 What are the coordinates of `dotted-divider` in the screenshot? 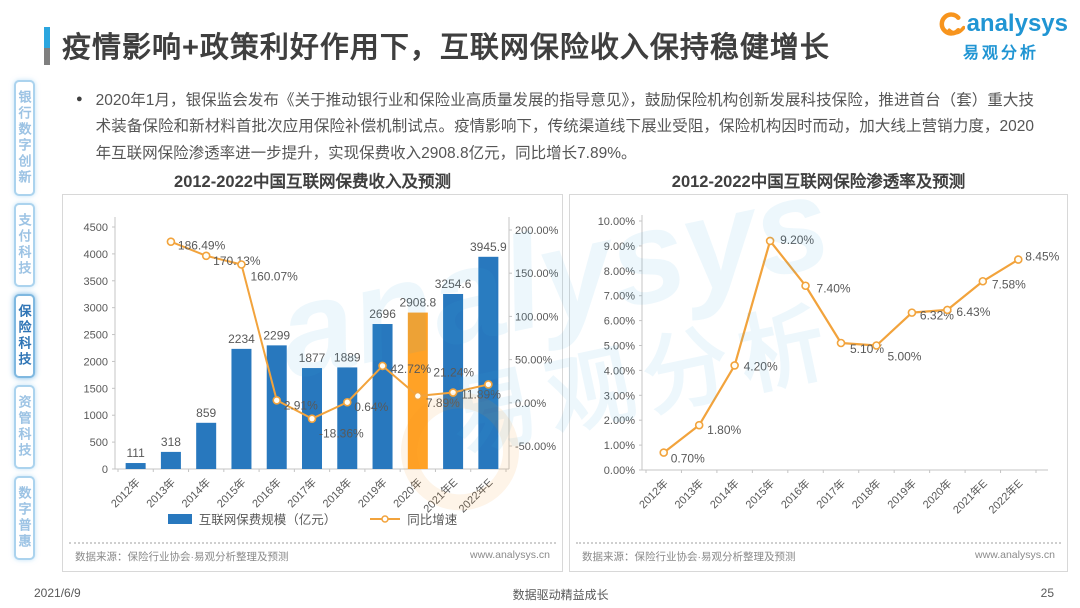 It's located at (818, 543).